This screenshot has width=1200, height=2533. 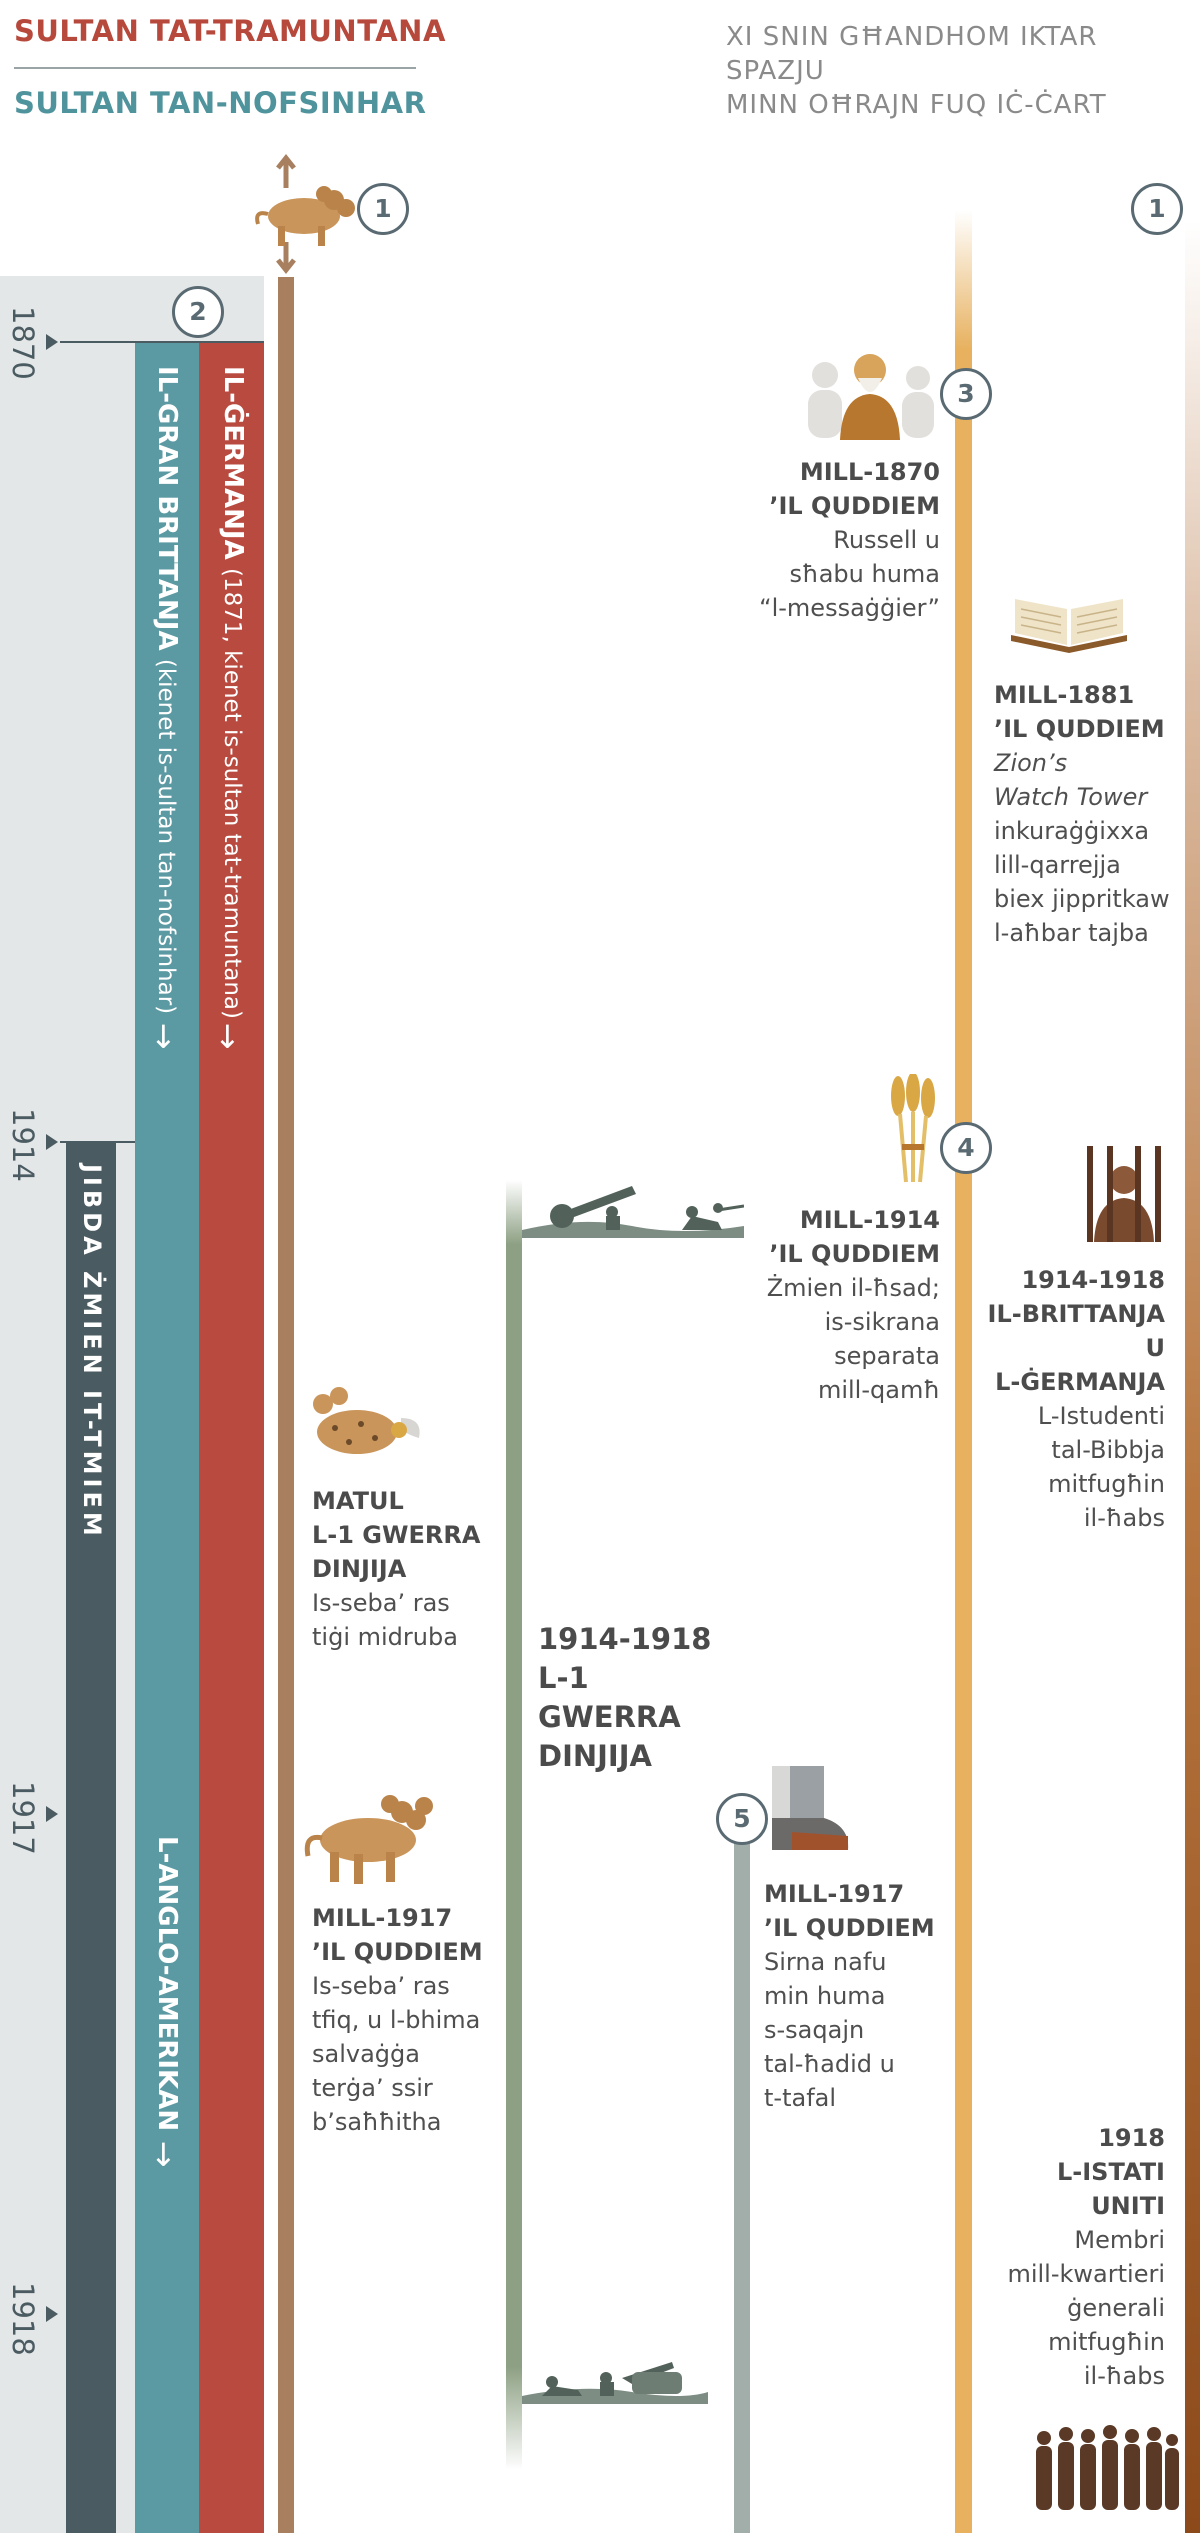 What do you see at coordinates (396, 1535) in the screenshot?
I see `event-wwi-beast-title2: L-1 GWERRA` at bounding box center [396, 1535].